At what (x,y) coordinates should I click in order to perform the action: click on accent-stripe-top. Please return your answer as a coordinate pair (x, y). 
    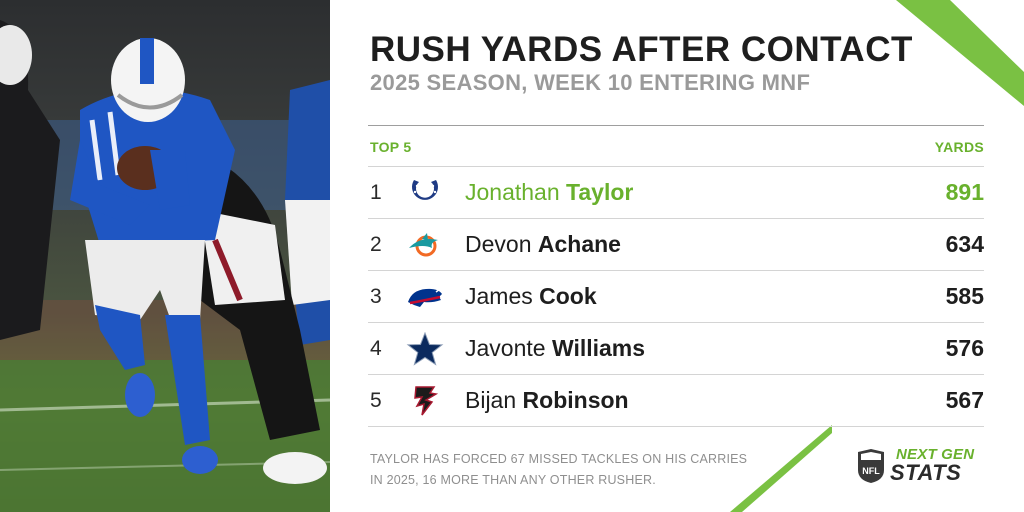
    Looking at the image, I should click on (960, 53).